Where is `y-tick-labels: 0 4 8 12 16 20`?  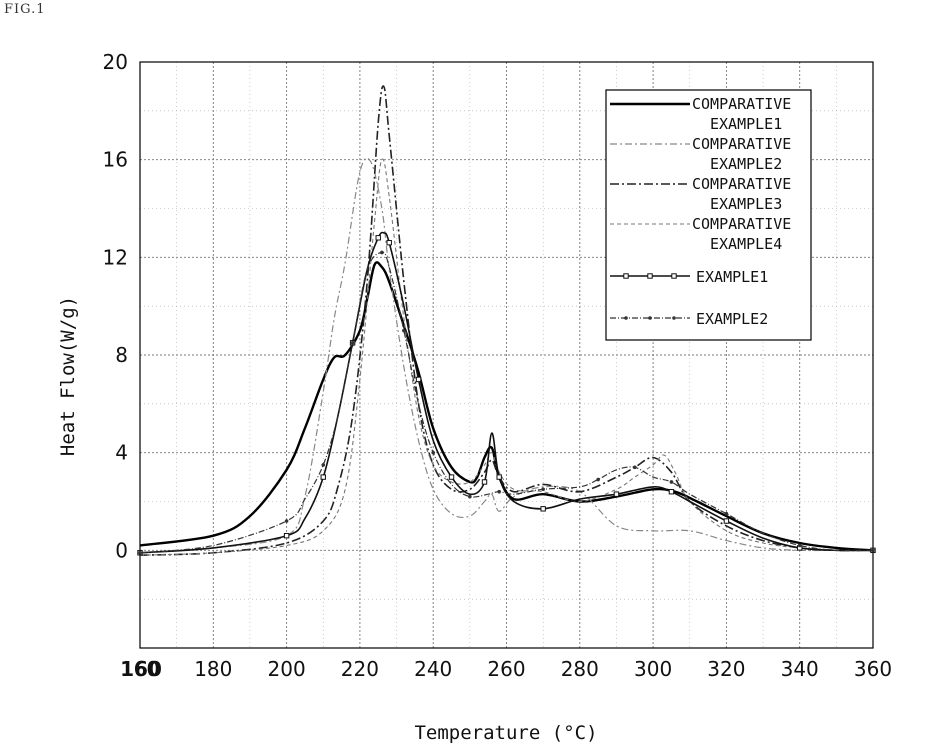
y-tick-labels: 0 4 8 12 16 20 is located at coordinates (115, 306).